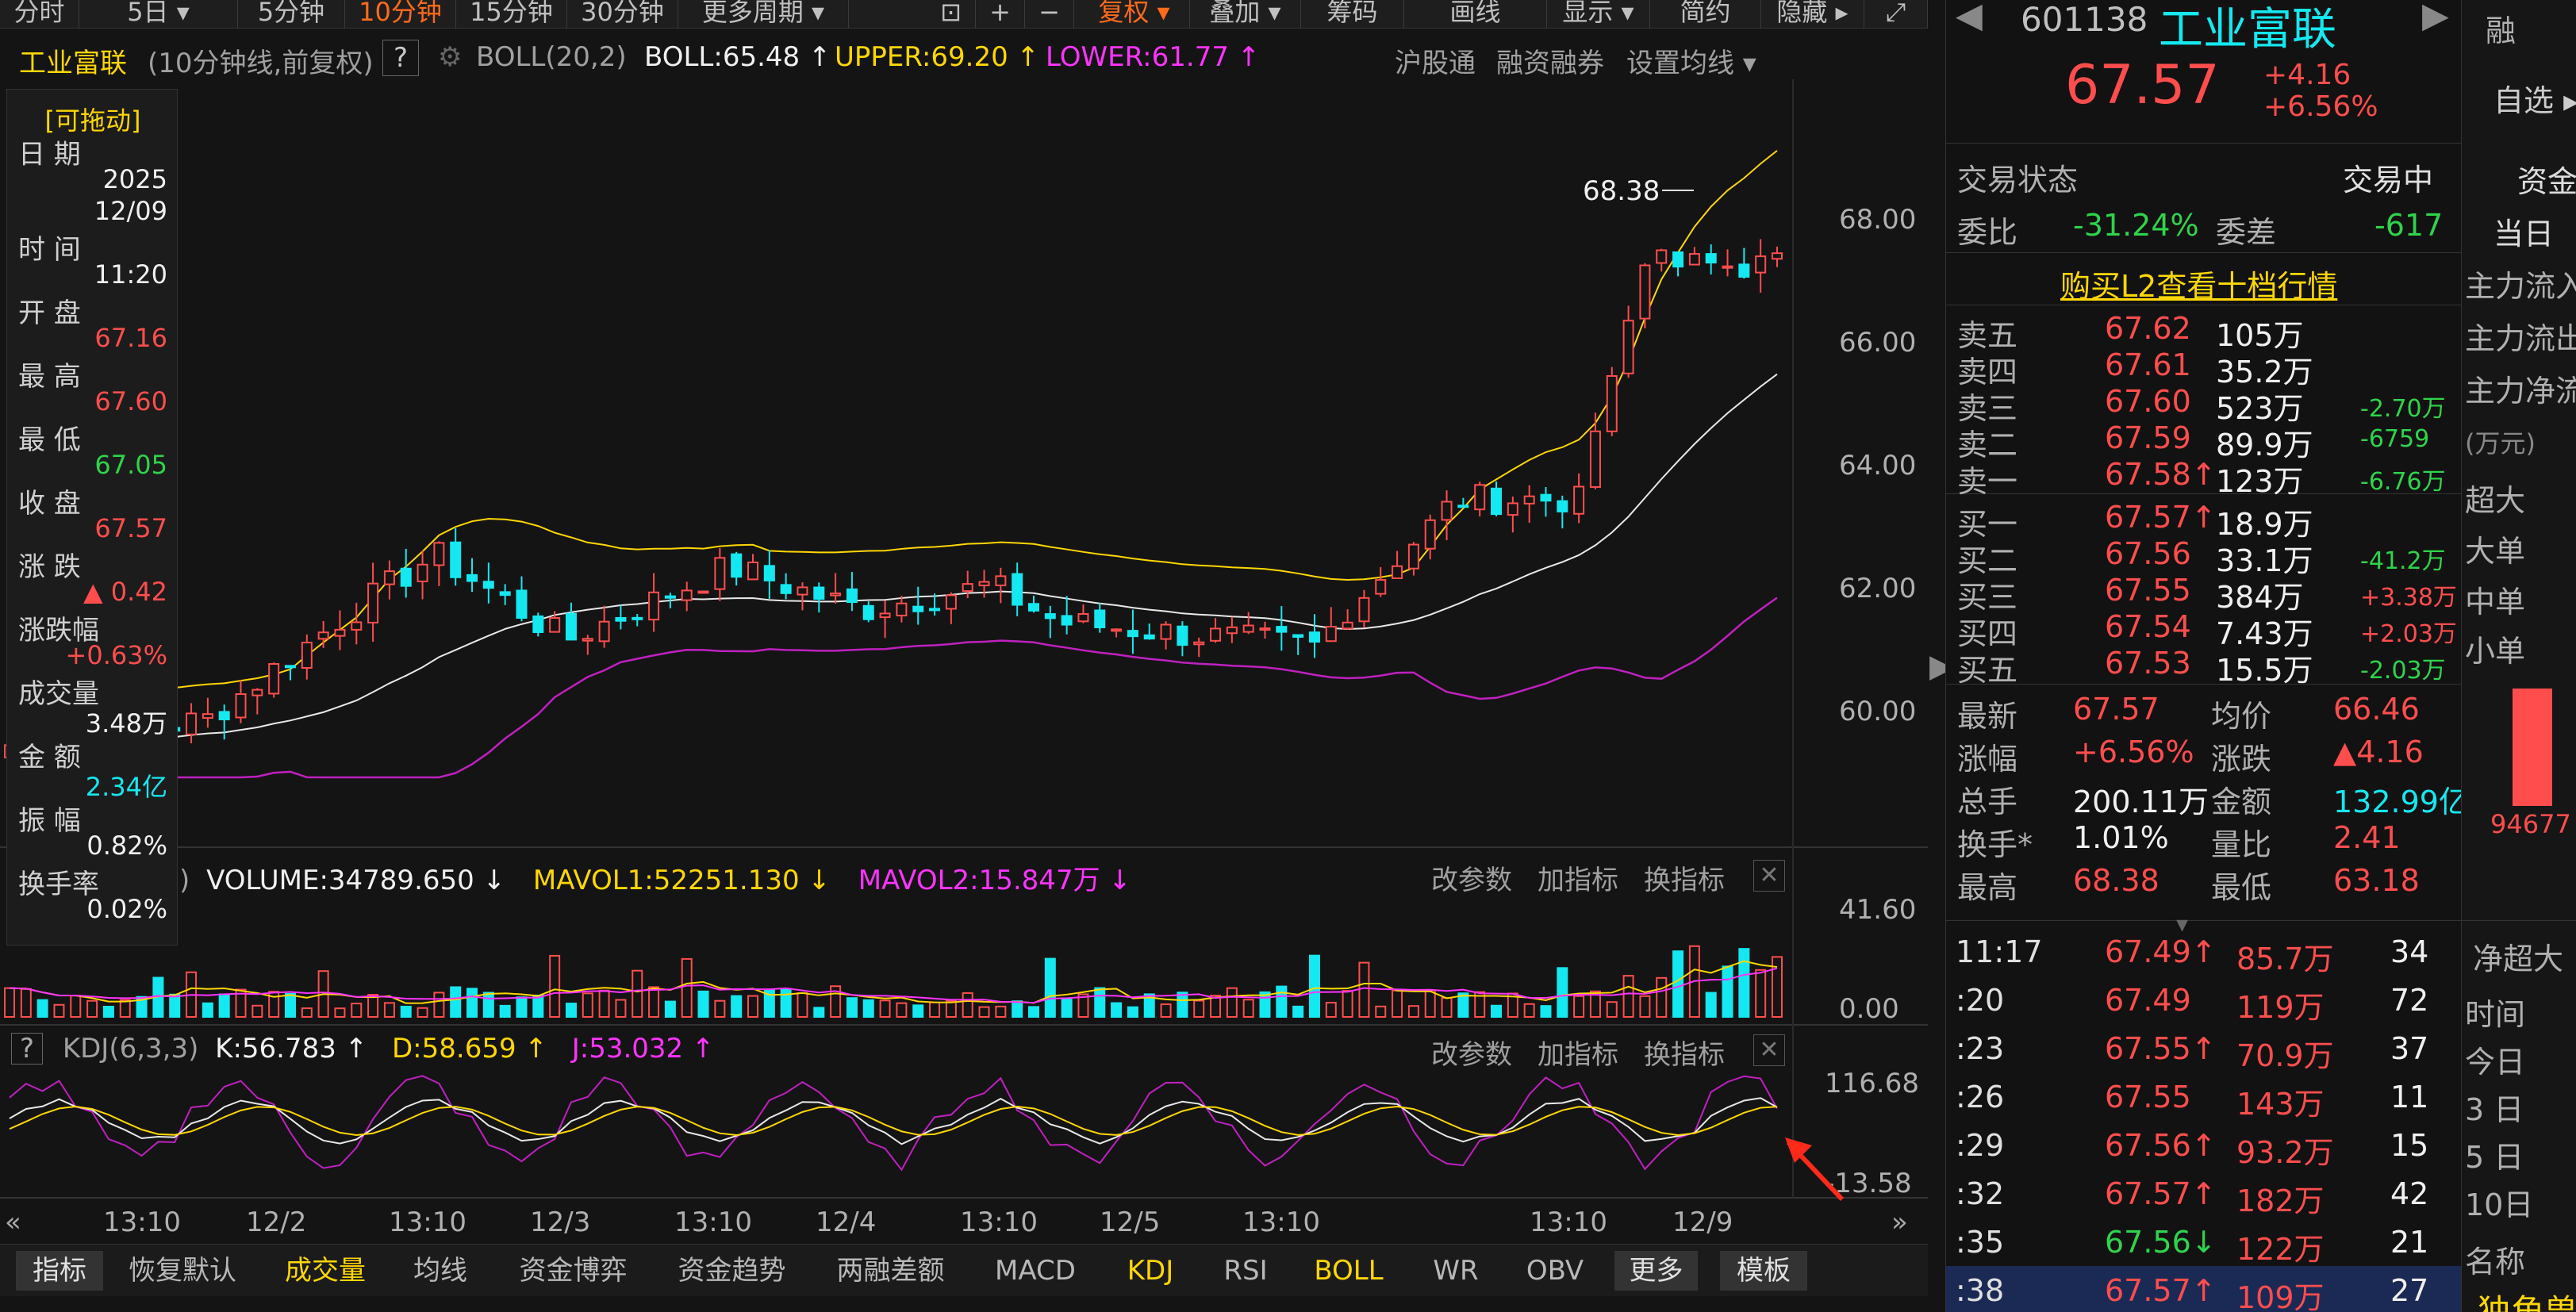 This screenshot has width=2576, height=1312. Describe the element at coordinates (73, 63) in the screenshot. I see `stock-name-label: 工业富联` at that location.